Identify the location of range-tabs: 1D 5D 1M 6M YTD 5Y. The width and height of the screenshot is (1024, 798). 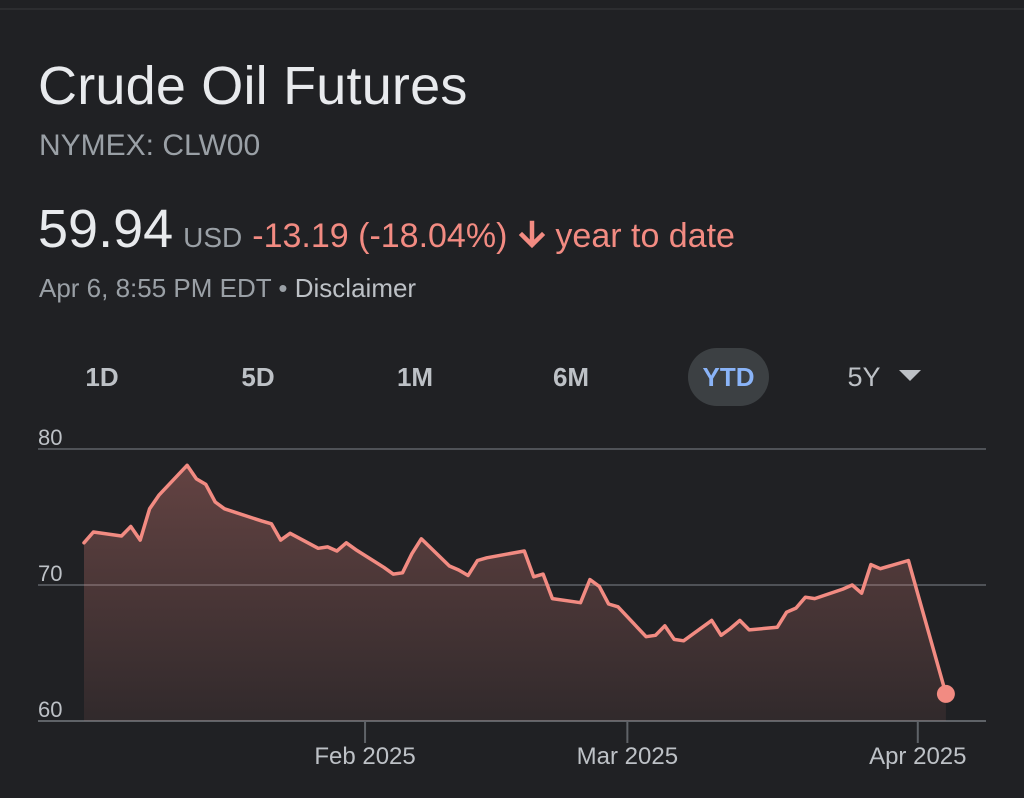
(512, 377).